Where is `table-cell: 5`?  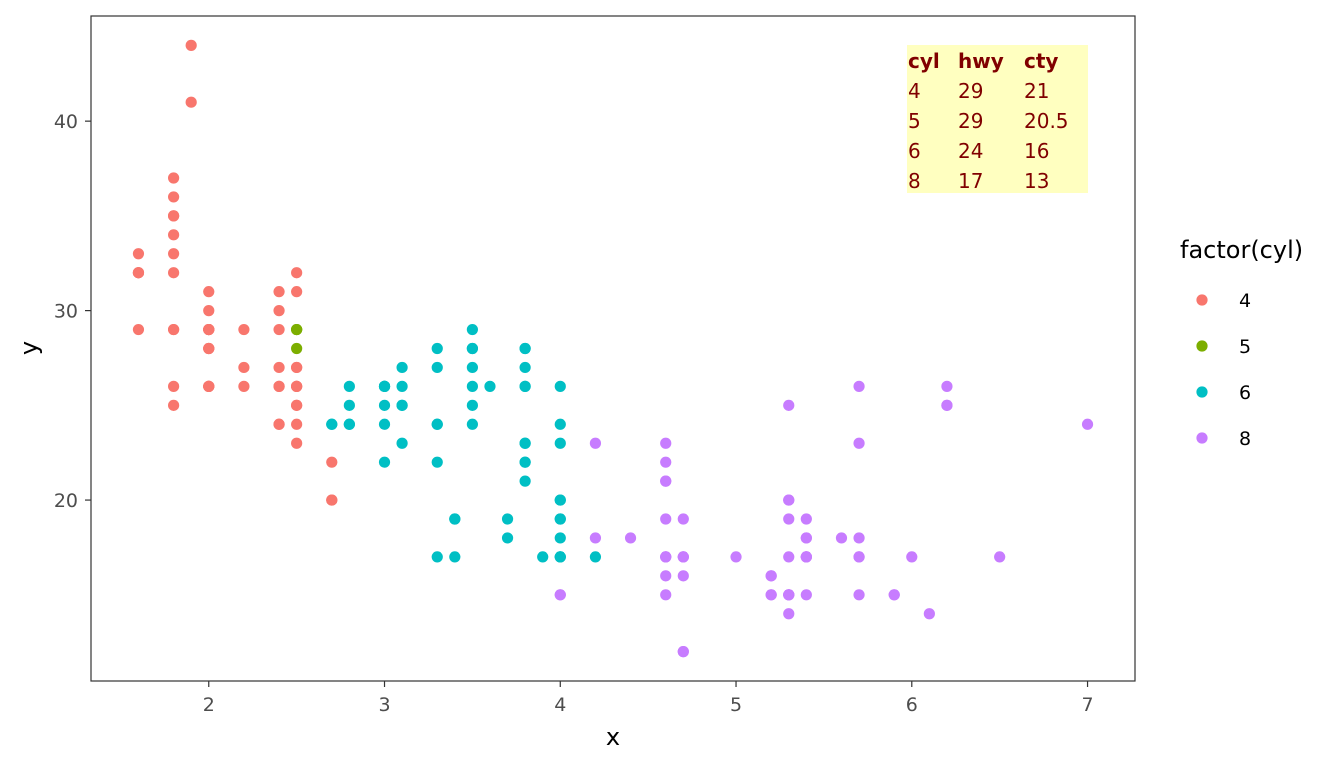
table-cell: 5 is located at coordinates (914, 121).